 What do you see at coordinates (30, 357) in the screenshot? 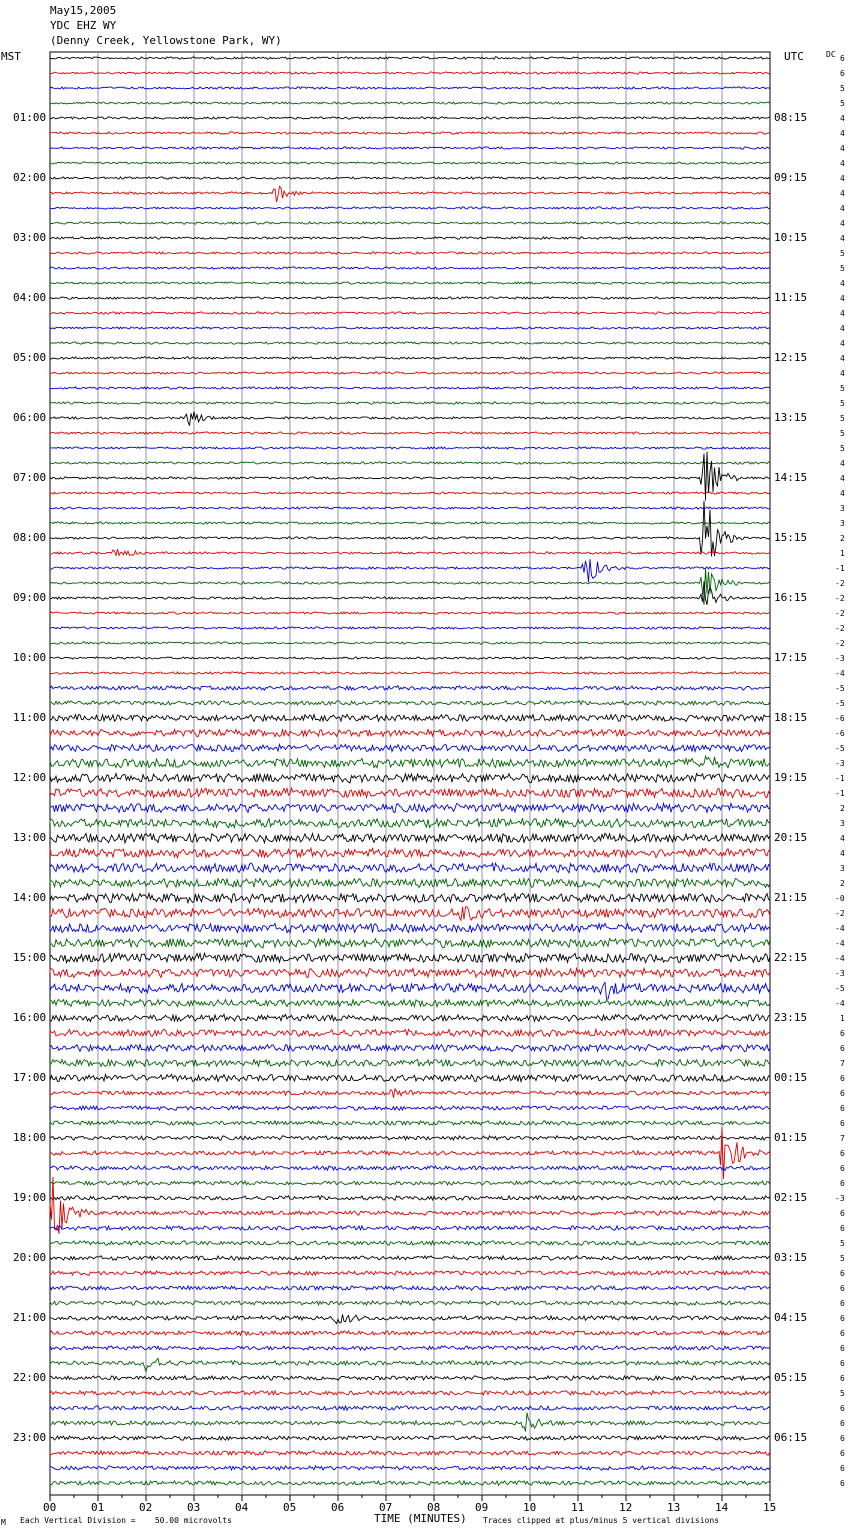
I see `left-hour-label: 05:00` at bounding box center [30, 357].